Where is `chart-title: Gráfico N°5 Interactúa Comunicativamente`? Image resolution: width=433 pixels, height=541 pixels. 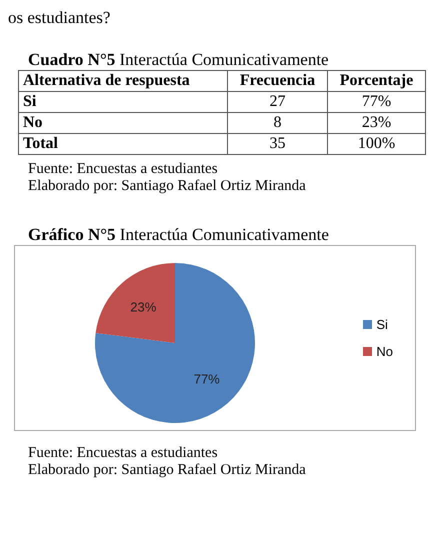 chart-title: Gráfico N°5 Interactúa Comunicativamente is located at coordinates (179, 235).